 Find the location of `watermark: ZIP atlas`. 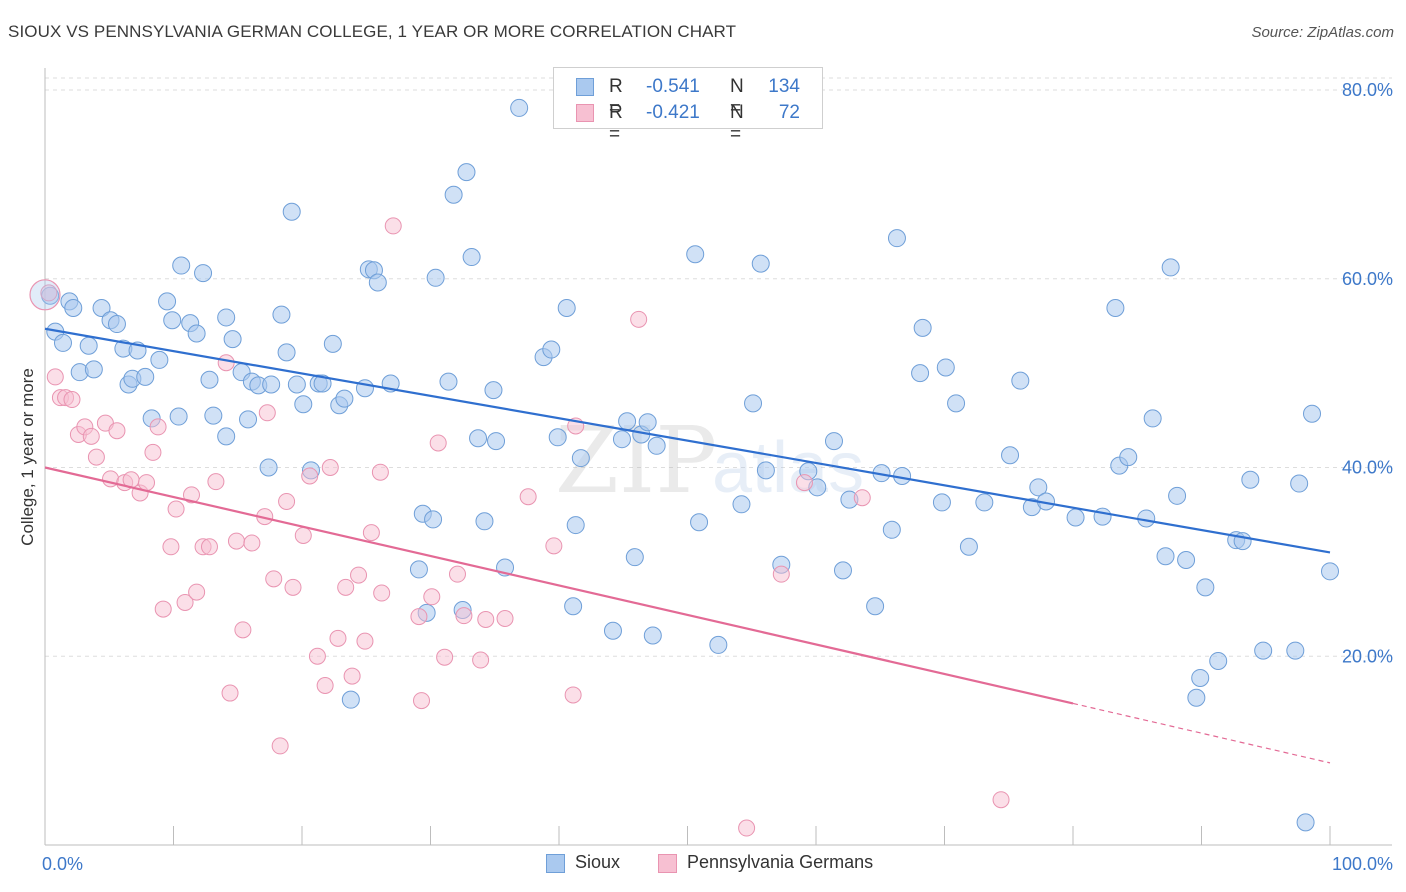

watermark: ZIP atlas is located at coordinates (709, 460).